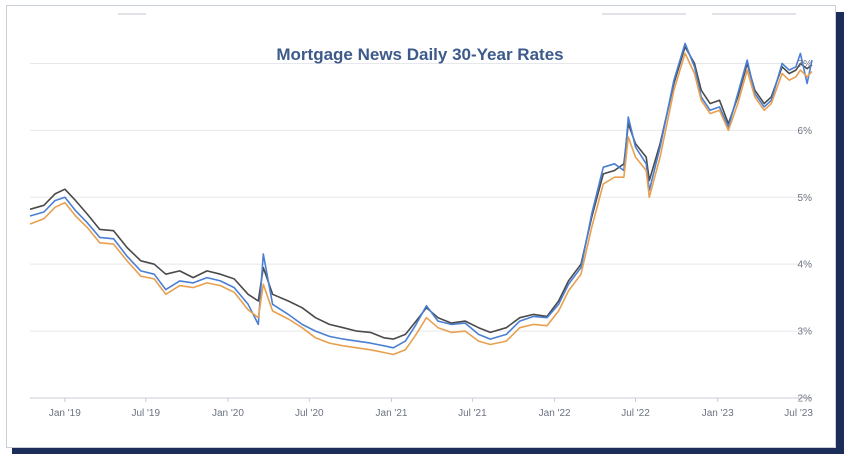  Describe the element at coordinates (805, 399) in the screenshot. I see `y-tick-label: 2%` at that location.